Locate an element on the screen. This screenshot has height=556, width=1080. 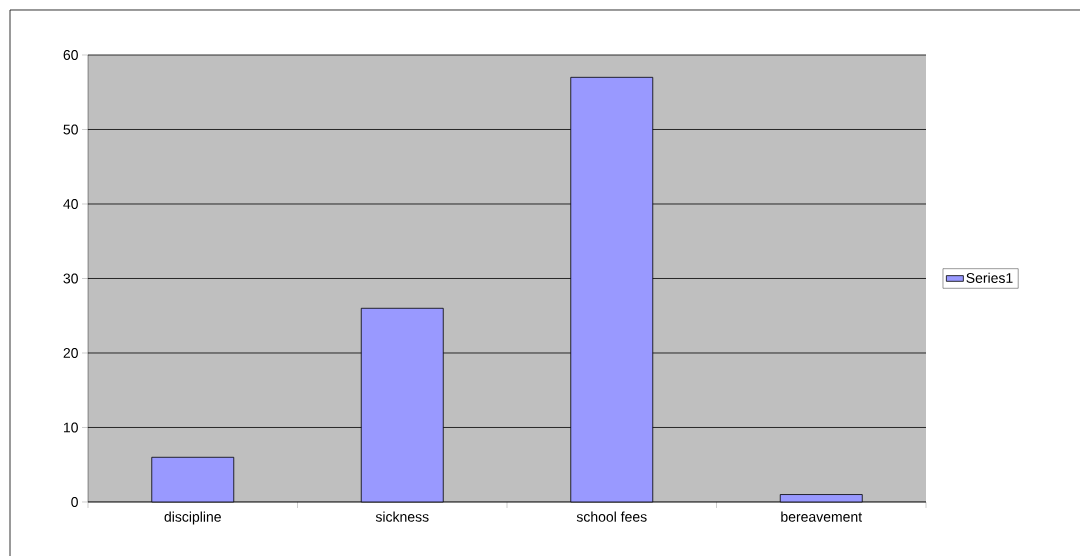
y-tick-label: 10 is located at coordinates (70, 427).